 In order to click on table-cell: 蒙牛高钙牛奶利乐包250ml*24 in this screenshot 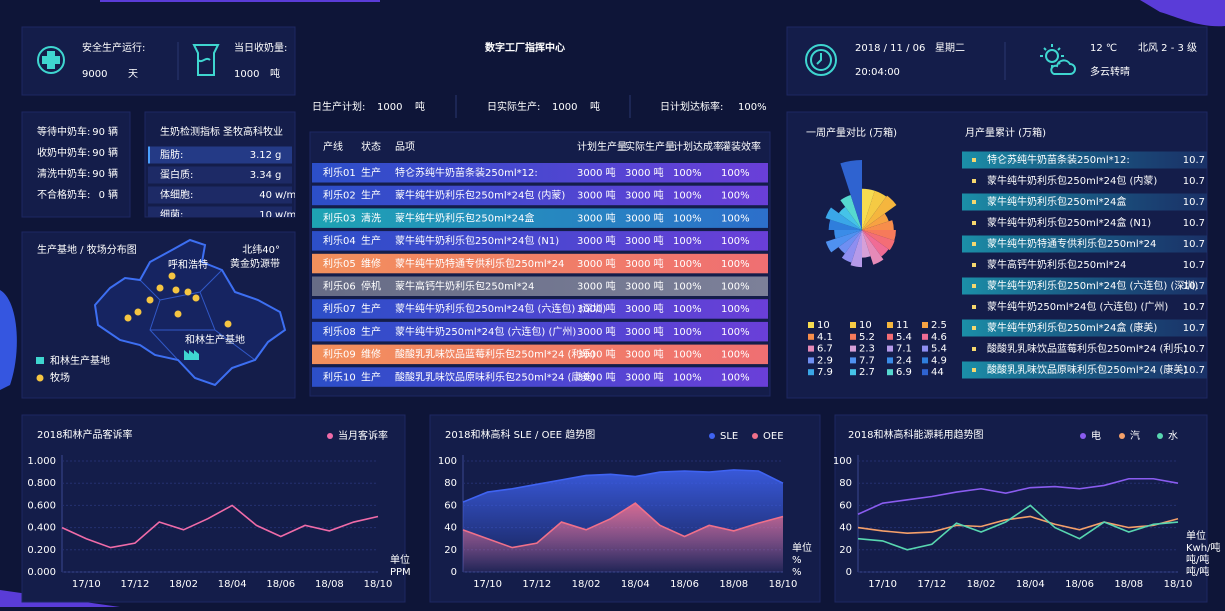, I will do `click(464, 286)`.